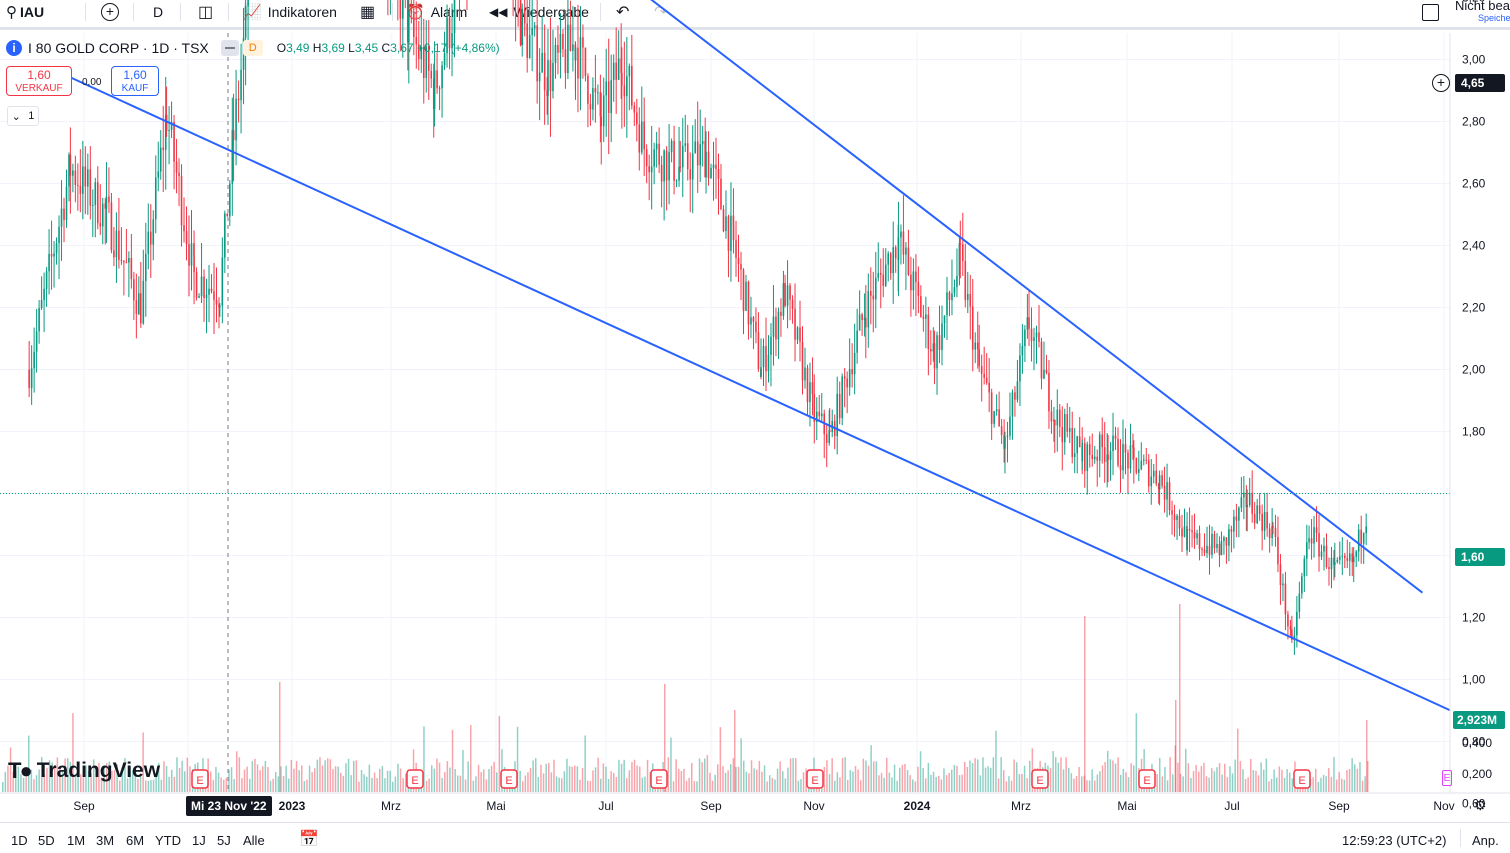  I want to click on alert-label: Alarm, so click(449, 12).